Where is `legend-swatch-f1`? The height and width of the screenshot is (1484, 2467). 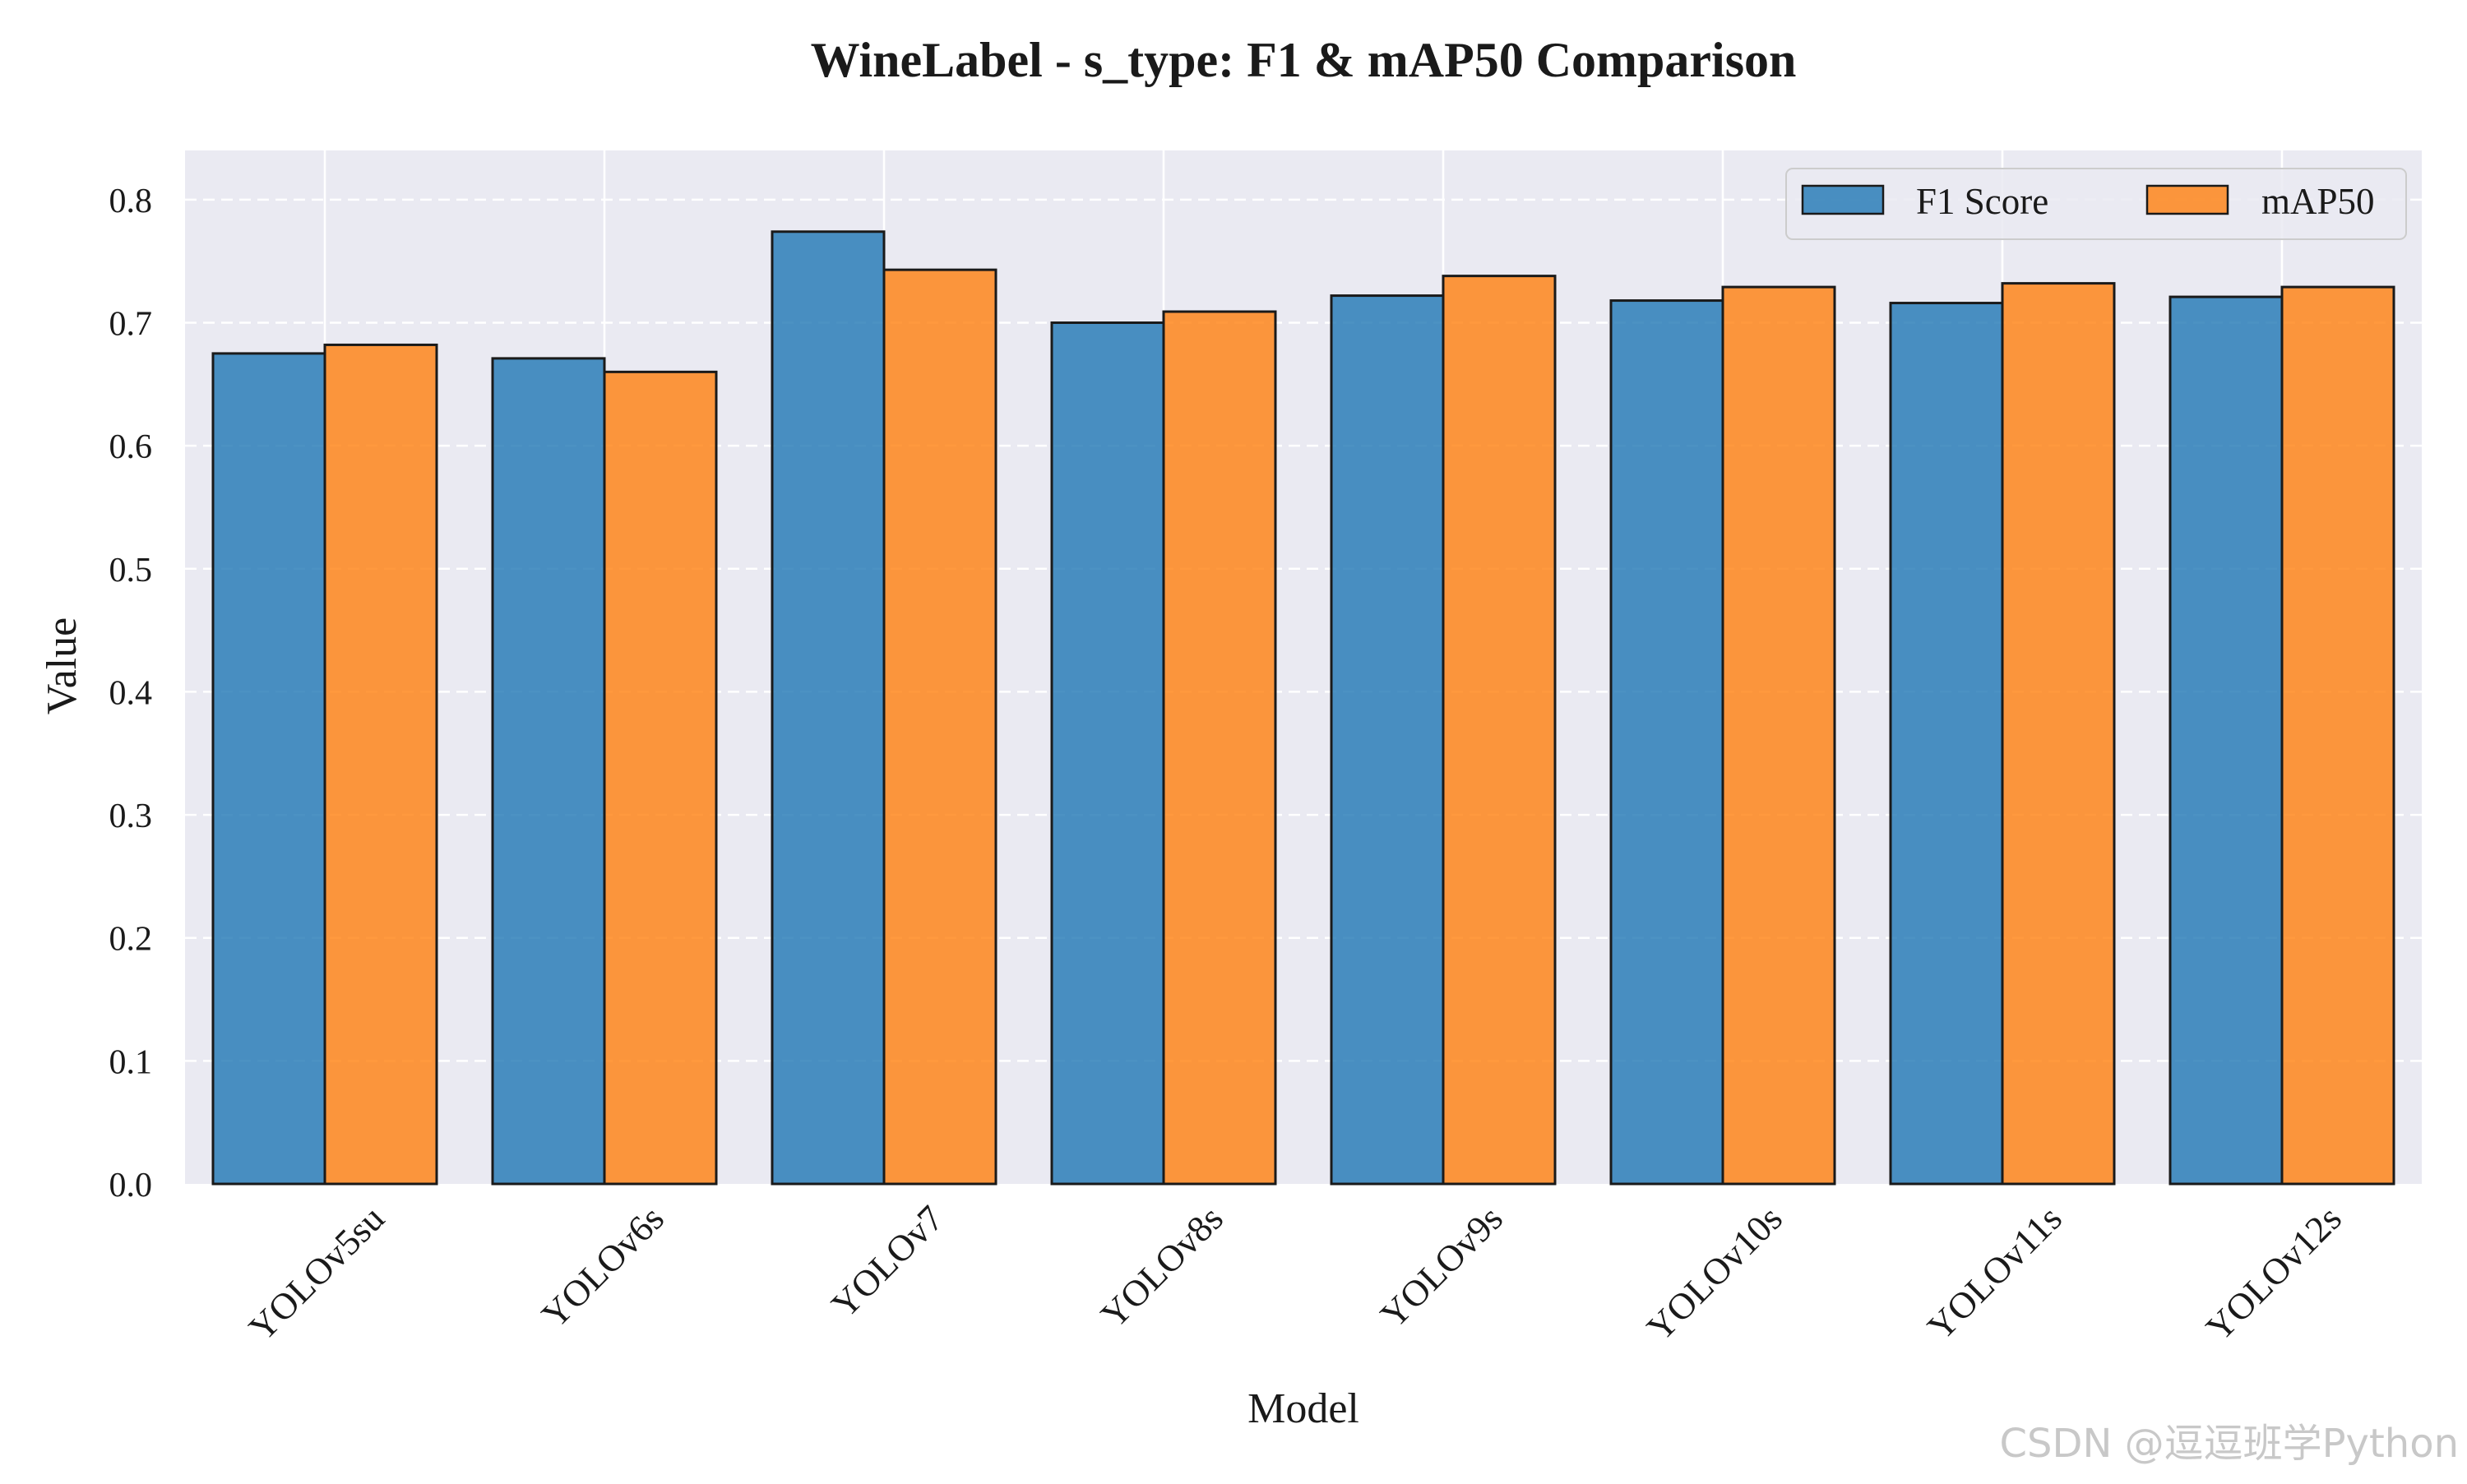 legend-swatch-f1 is located at coordinates (1843, 200).